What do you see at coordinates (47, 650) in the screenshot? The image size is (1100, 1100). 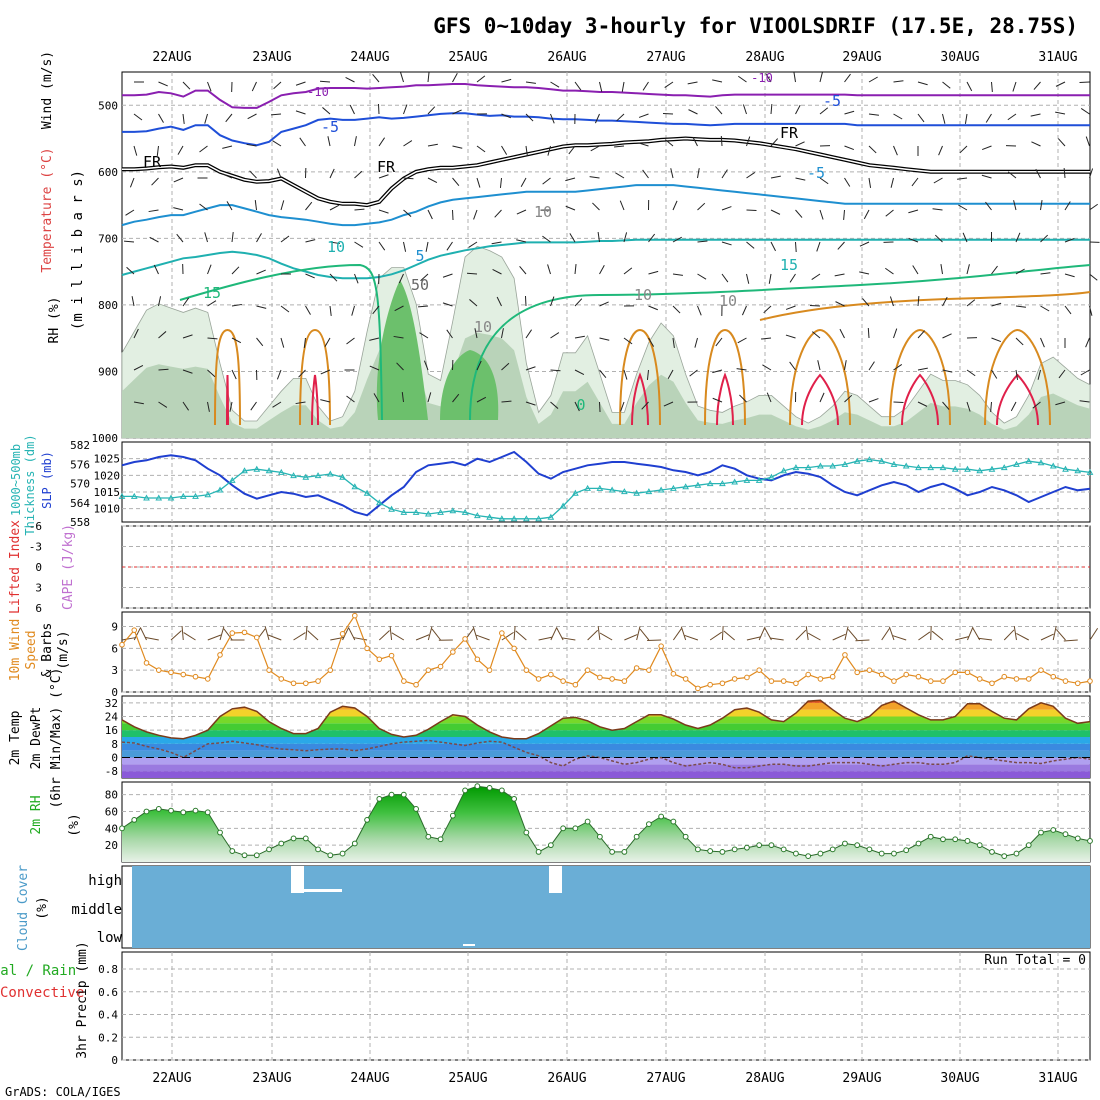 I see `wind10-axis-label: & Barbs` at bounding box center [47, 650].